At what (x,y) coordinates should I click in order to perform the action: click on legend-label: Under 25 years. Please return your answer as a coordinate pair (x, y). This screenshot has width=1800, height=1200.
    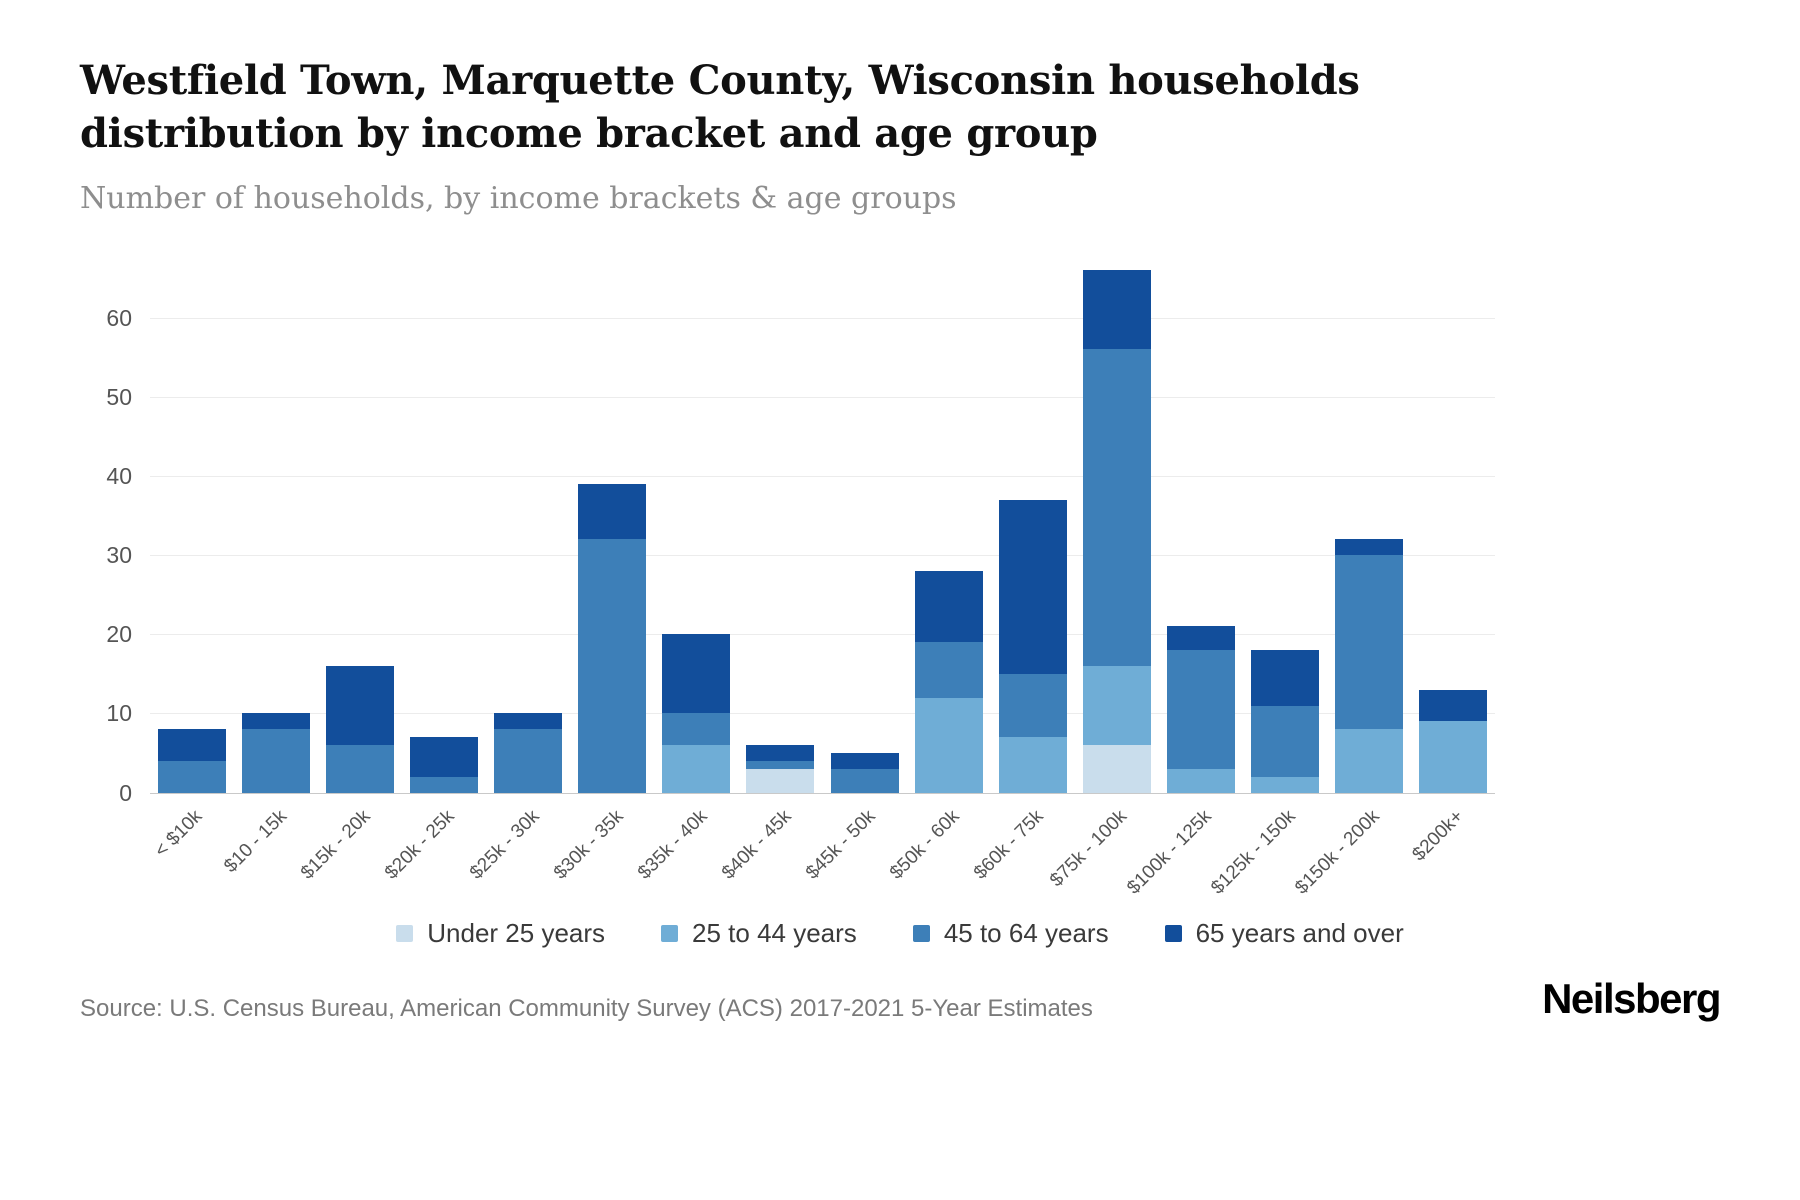
    Looking at the image, I should click on (516, 932).